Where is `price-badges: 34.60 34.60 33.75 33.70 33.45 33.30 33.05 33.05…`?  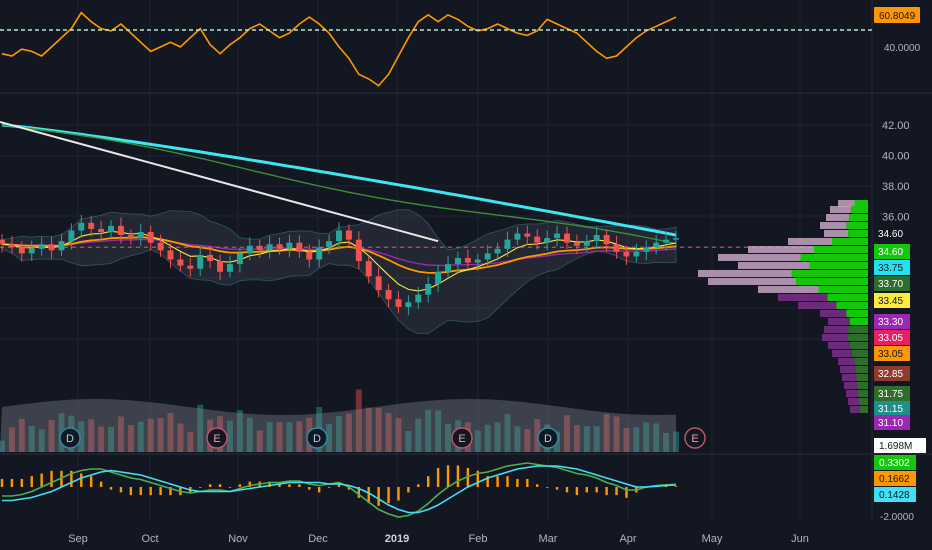
price-badges: 34.60 34.60 33.75 33.70 33.45 33.30 33.05 33.05… is located at coordinates (892, 328).